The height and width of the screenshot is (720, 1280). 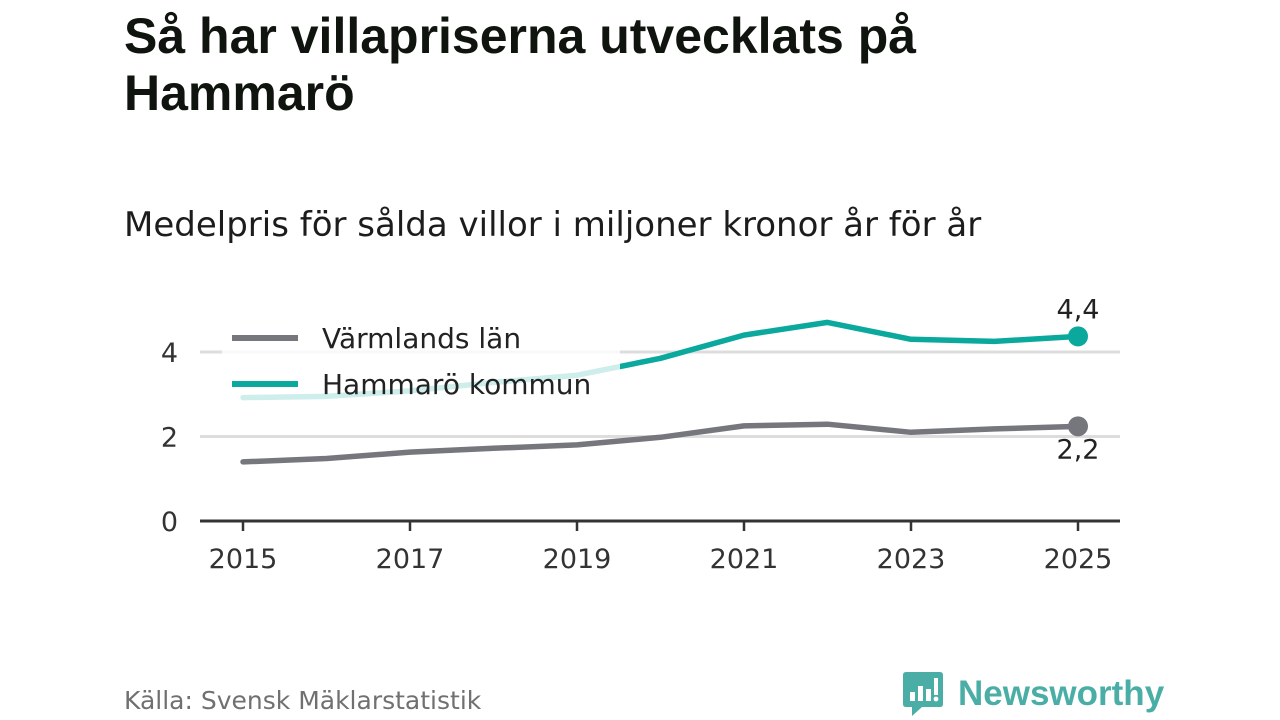 I want to click on brand-name: Newsworthy, so click(x=1061, y=693).